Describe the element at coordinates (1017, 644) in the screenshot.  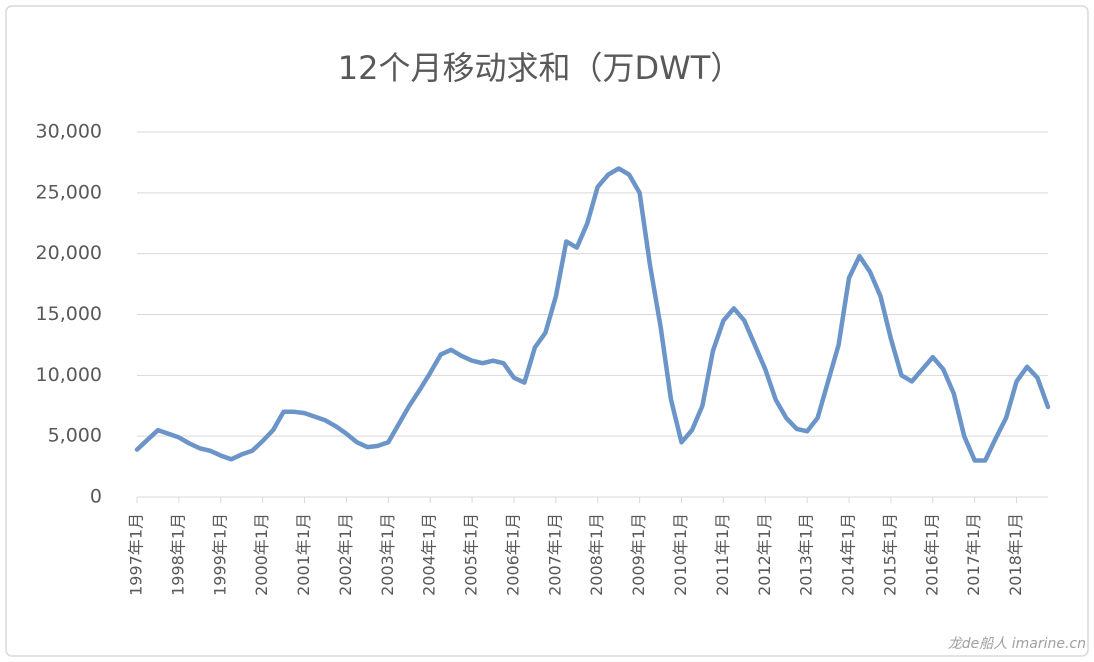
I see `watermark: 龙de船人 imarine.cn` at that location.